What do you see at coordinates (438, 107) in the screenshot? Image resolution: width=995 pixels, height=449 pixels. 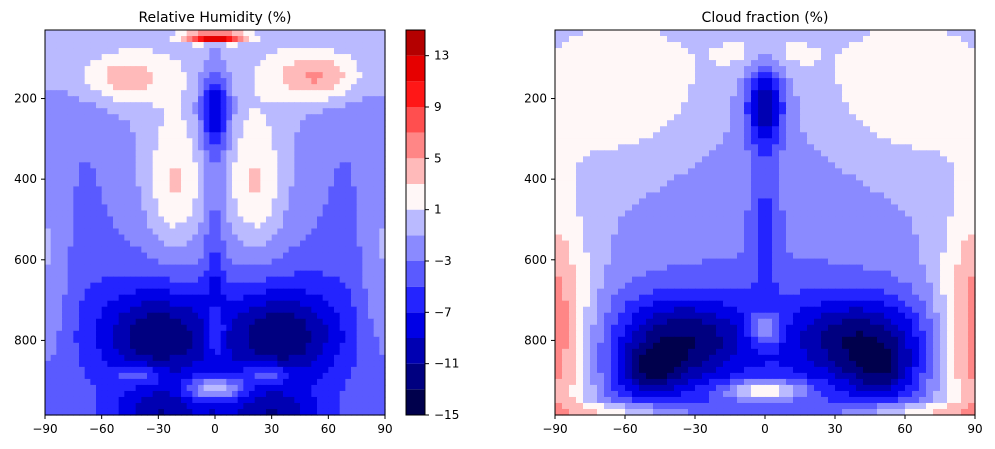 I see `colorbar-tick-label: 9` at bounding box center [438, 107].